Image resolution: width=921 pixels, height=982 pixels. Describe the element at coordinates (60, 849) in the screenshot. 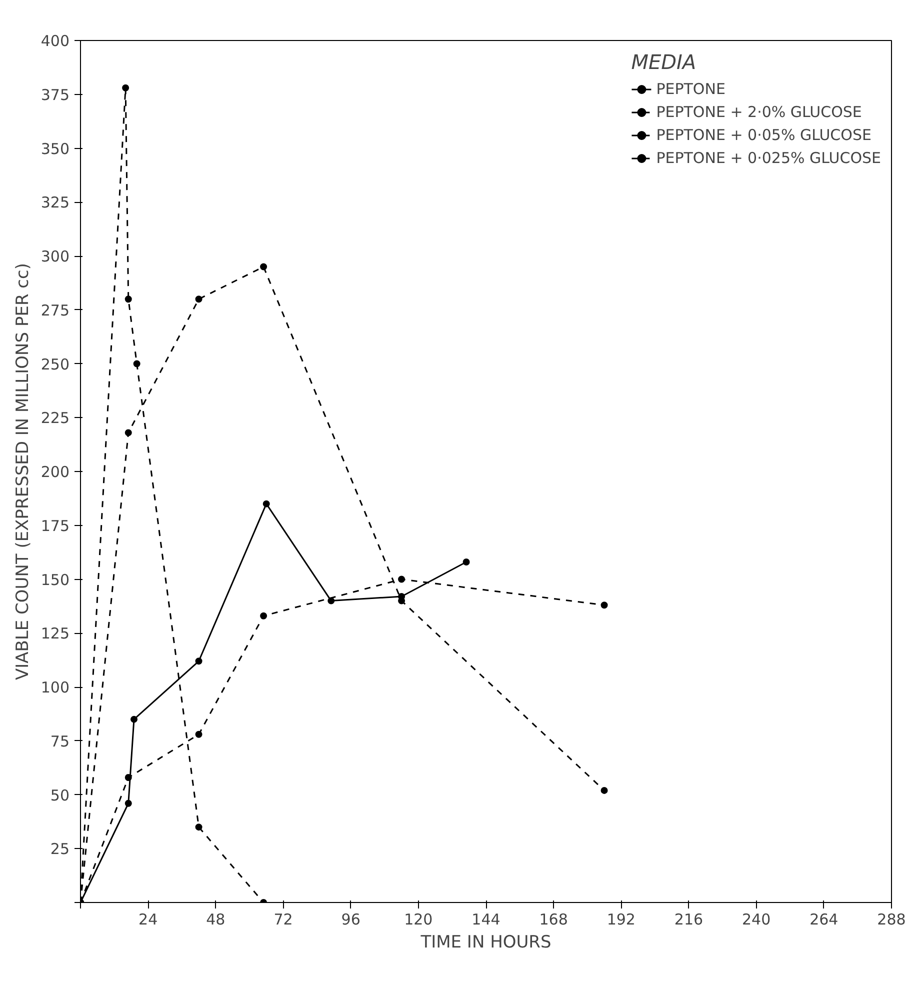

I see `y-tick-label: 25` at that location.